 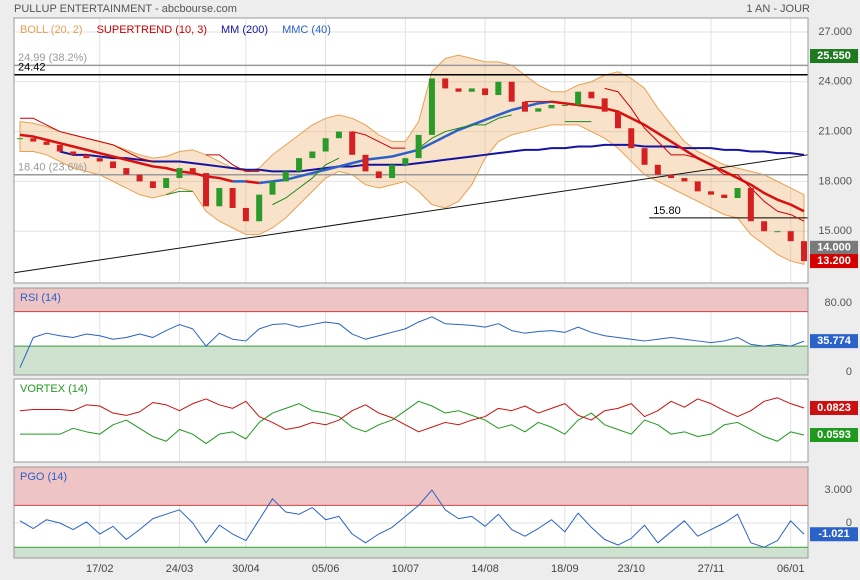 I want to click on x-tick-label: 18/09, so click(x=565, y=569).